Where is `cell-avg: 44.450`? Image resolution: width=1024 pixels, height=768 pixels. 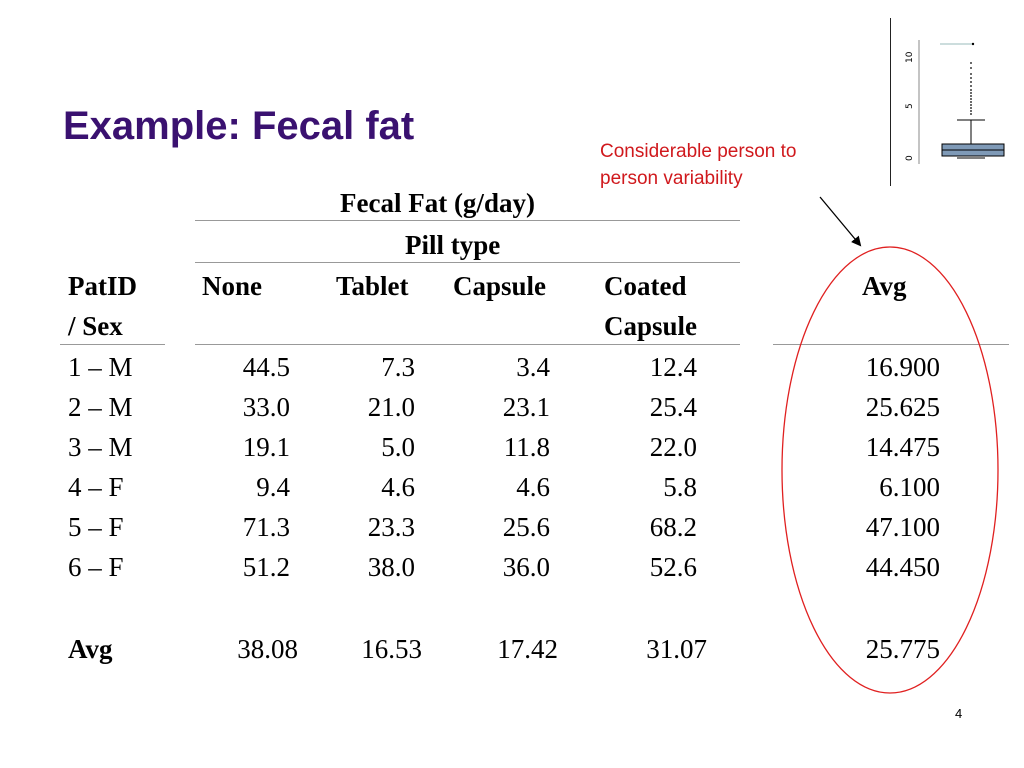
cell-avg: 44.450 is located at coordinates (902, 567).